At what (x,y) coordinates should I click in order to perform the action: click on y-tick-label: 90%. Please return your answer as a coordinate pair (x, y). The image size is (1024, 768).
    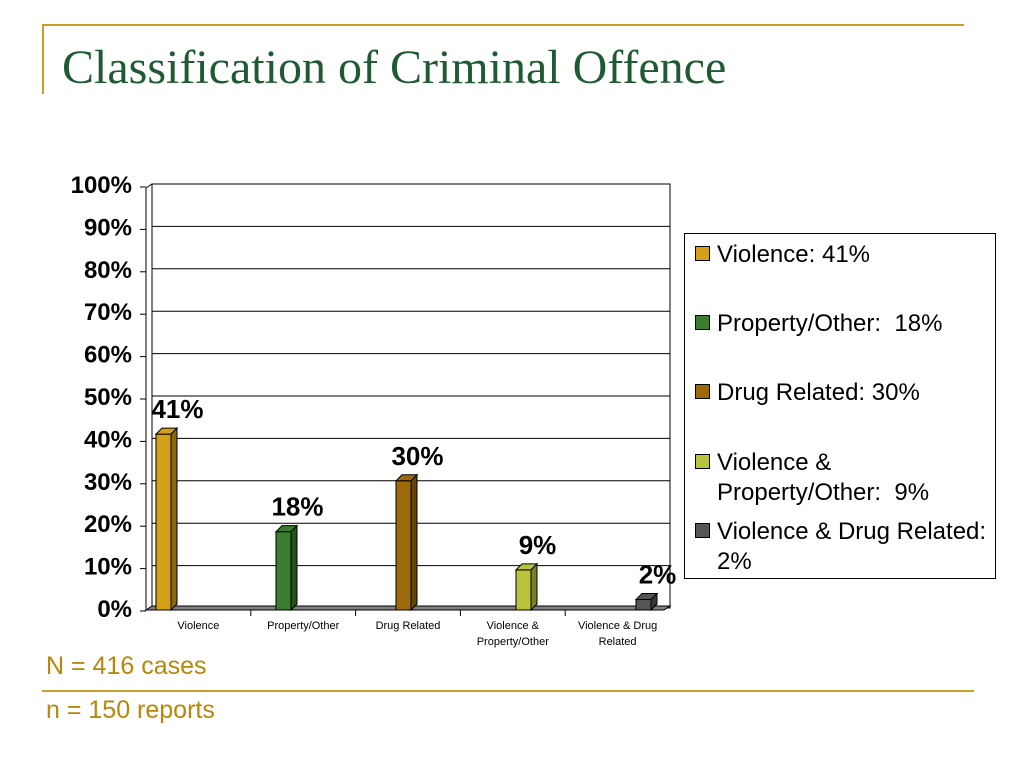
    Looking at the image, I should click on (108, 227).